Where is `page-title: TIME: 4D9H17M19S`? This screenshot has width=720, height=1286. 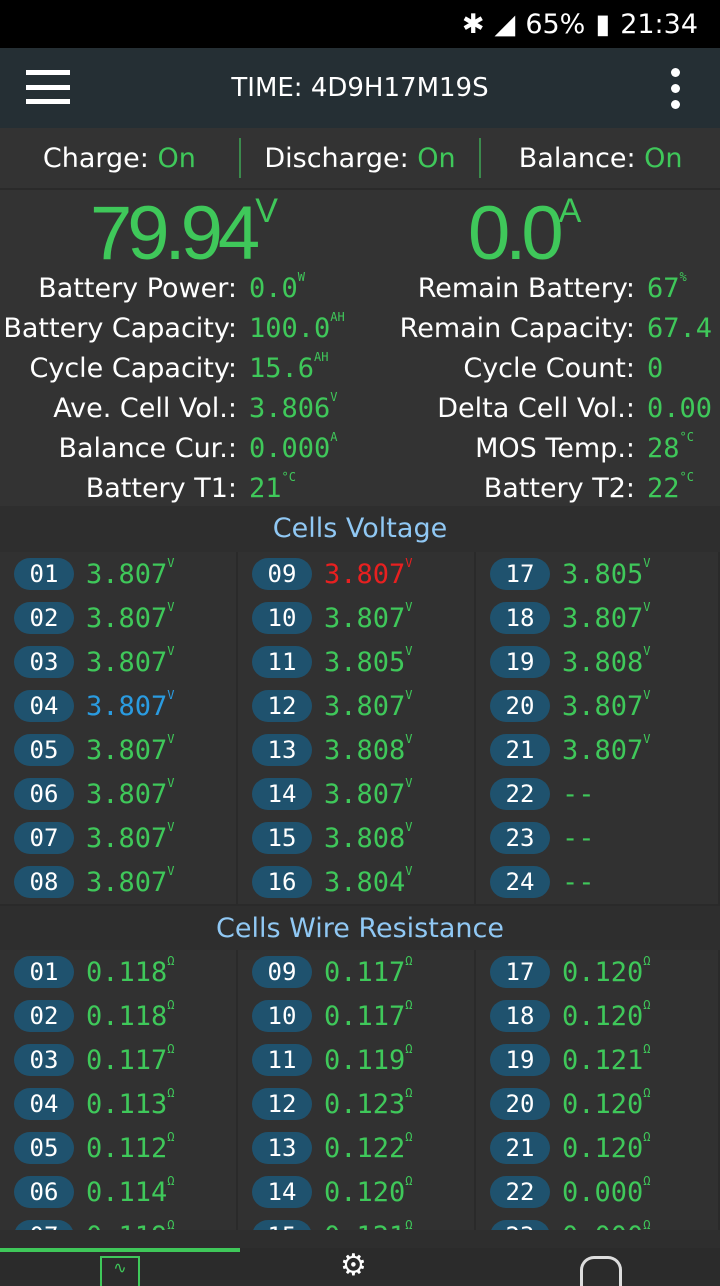
page-title: TIME: 4D9H17M19S is located at coordinates (360, 88).